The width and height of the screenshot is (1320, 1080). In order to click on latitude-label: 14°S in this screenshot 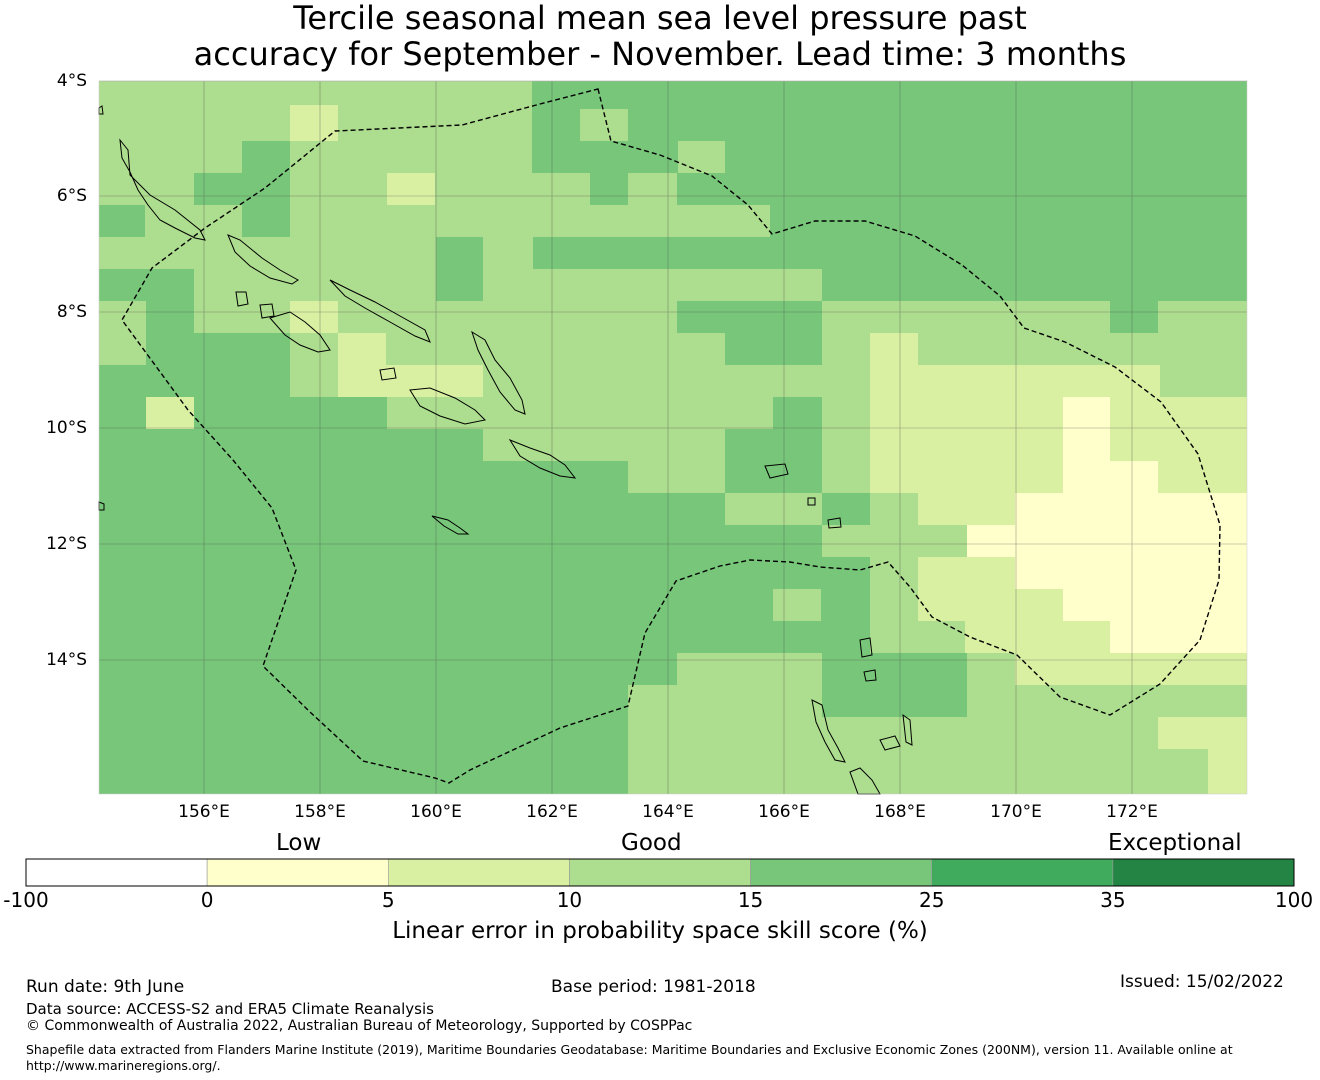, I will do `click(66, 660)`.